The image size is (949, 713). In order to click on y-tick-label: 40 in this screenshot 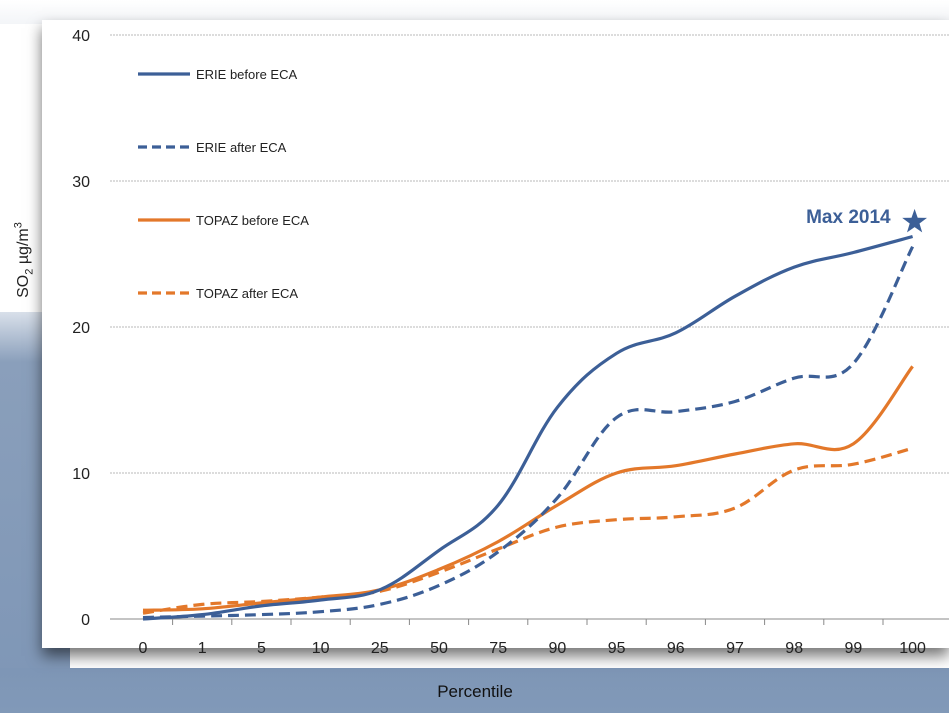, I will do `click(81, 36)`.